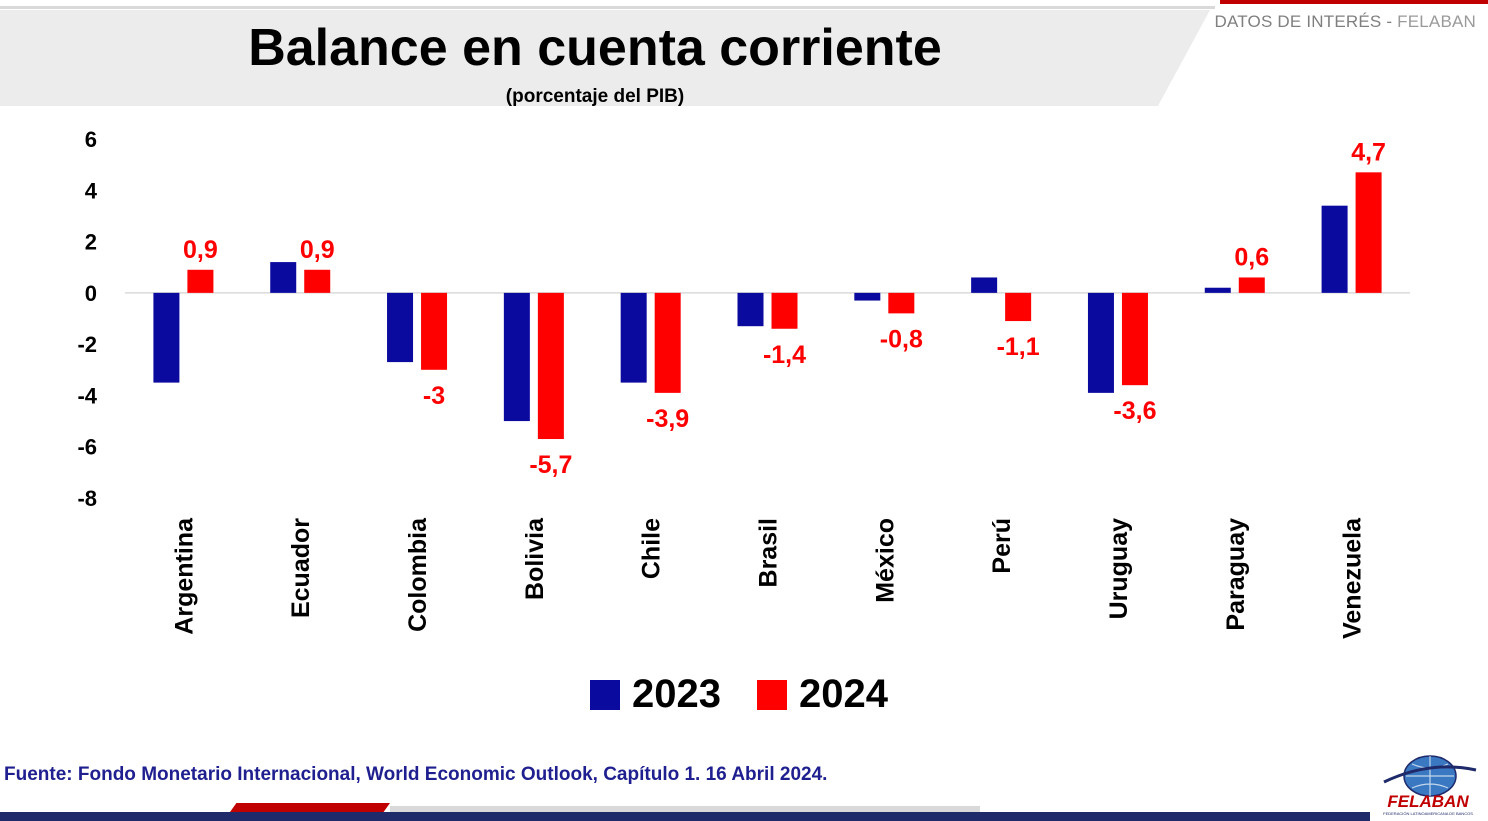 This screenshot has width=1488, height=821. What do you see at coordinates (1354, 2) in the screenshot?
I see `top-rule-red` at bounding box center [1354, 2].